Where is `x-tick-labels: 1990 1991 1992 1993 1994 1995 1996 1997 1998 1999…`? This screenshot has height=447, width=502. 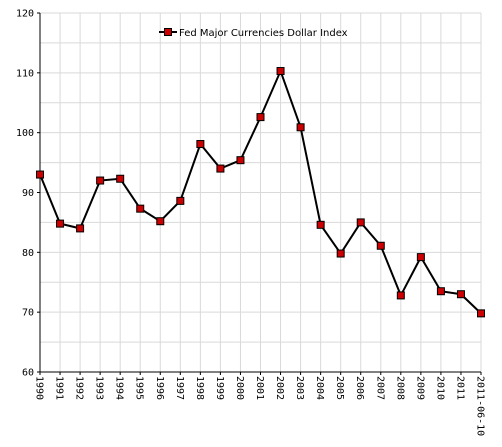
x-tick-labels: 1990 1991 1992 1993 1994 1995 1996 1997 1998 1999… is located at coordinates (260, 404).